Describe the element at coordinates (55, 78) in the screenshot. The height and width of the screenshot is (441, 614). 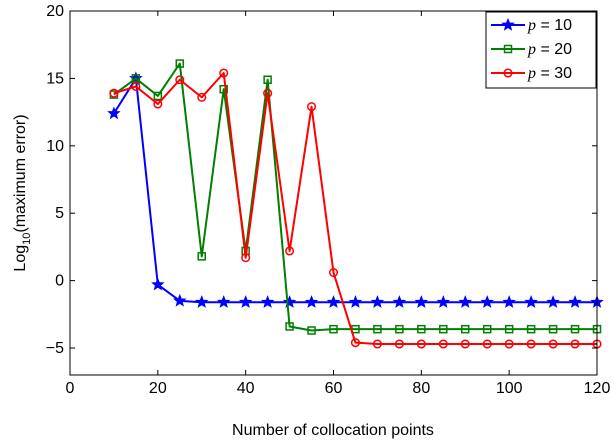
I see `y-tick-label: 15` at that location.